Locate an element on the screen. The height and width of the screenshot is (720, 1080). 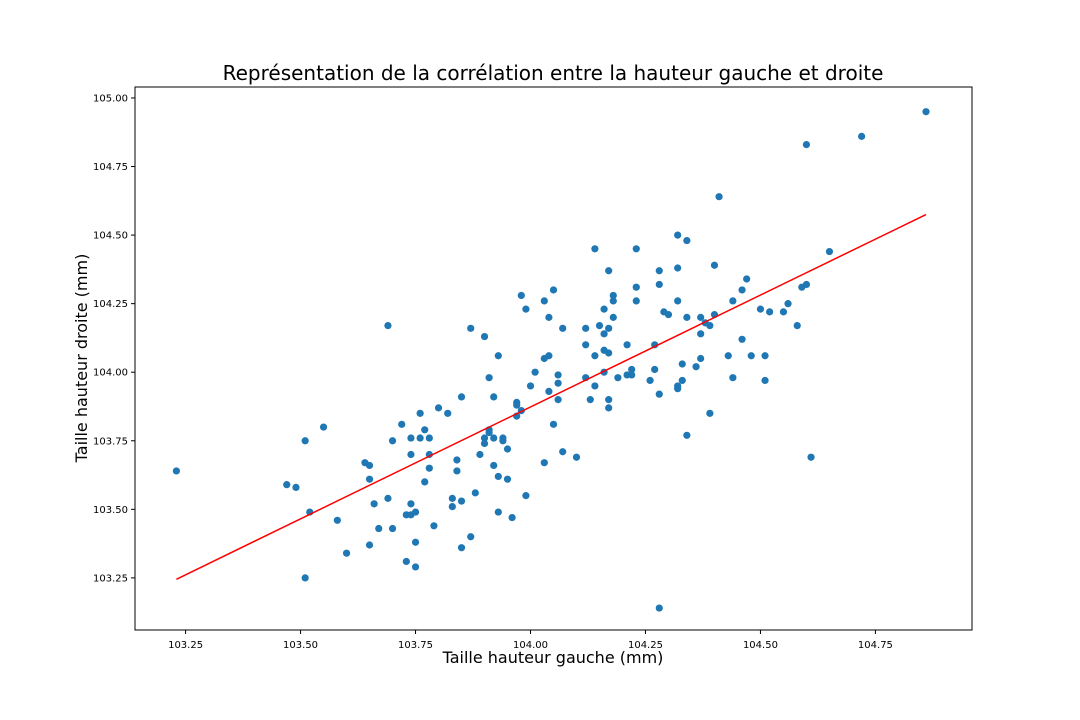
x-tick-label: 103.25 is located at coordinates (185, 645).